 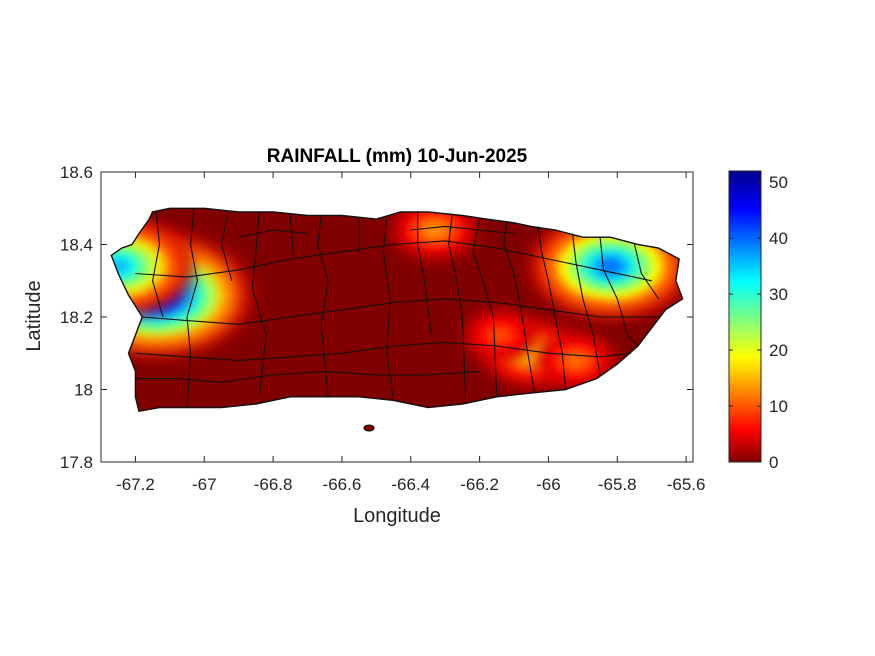 I want to click on colorbar: 0 10 20 30 40 50, so click(x=758, y=321).